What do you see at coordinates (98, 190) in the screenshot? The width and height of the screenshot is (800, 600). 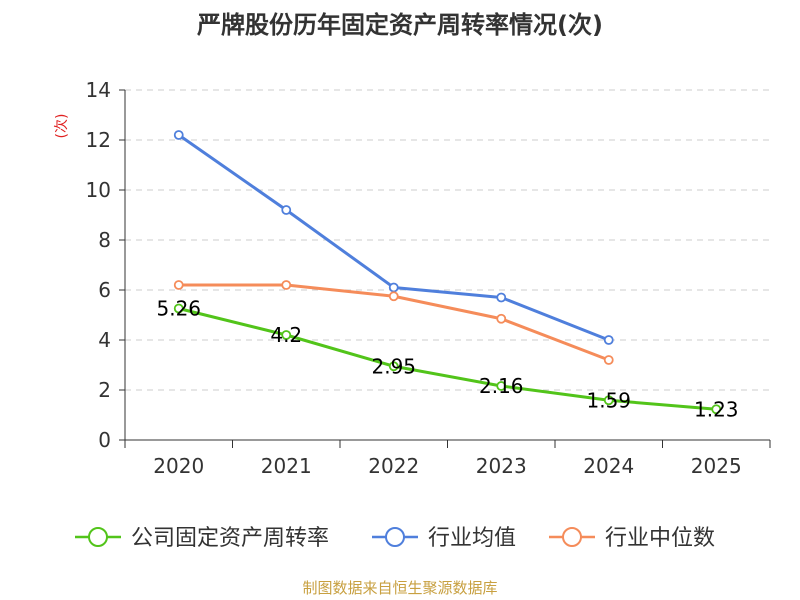 I see `y-tick-label: 10` at bounding box center [98, 190].